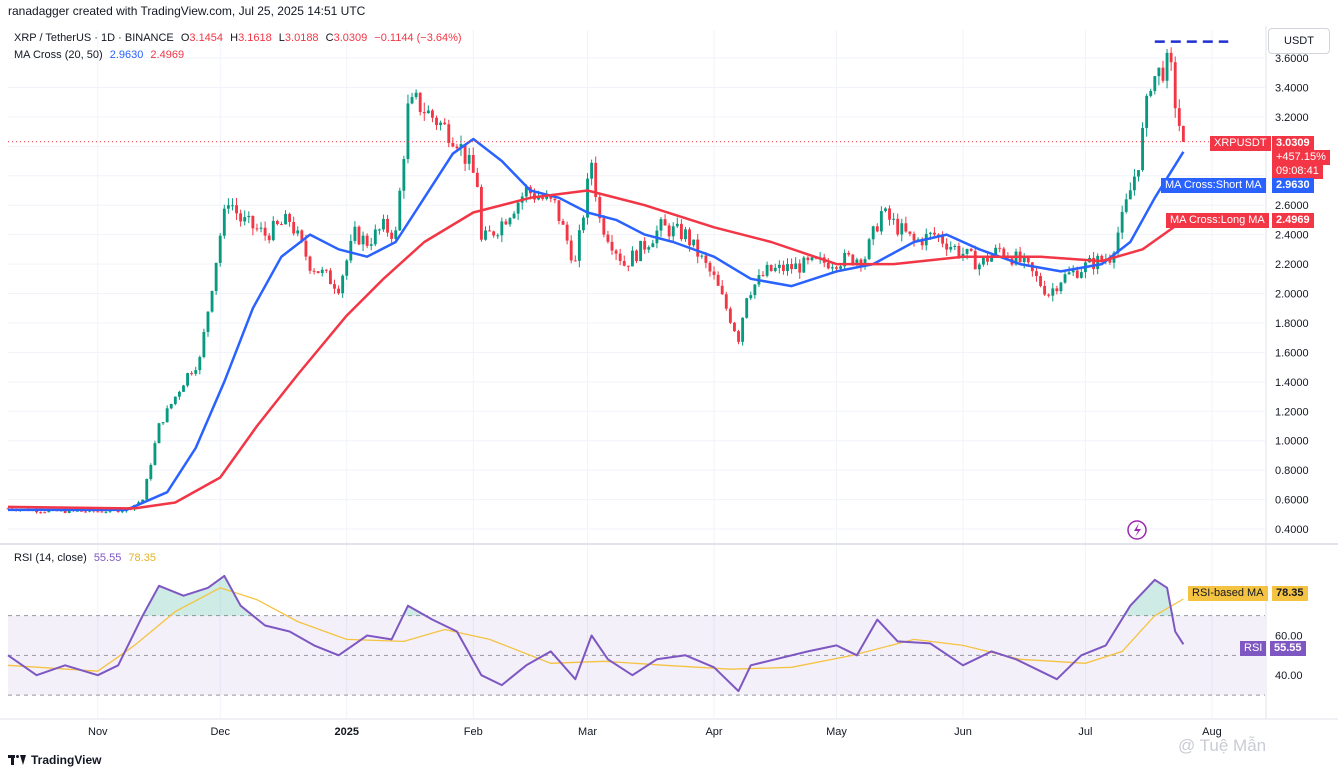 The width and height of the screenshot is (1338, 776). Describe the element at coordinates (1270, 157) in the screenshot. I see `price-tag: XRPUSDT 3.0309 +457.15% 09:08:41` at that location.